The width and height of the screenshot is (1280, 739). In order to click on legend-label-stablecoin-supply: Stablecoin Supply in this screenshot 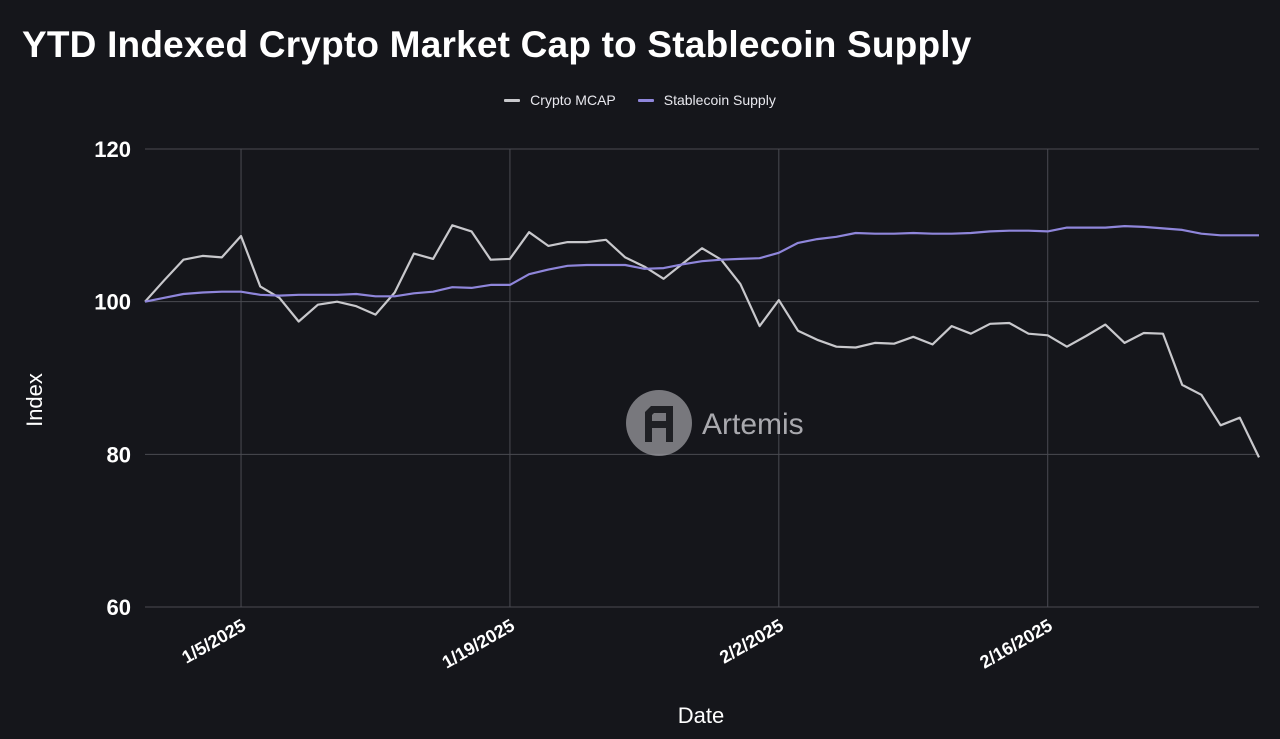, I will do `click(719, 100)`.